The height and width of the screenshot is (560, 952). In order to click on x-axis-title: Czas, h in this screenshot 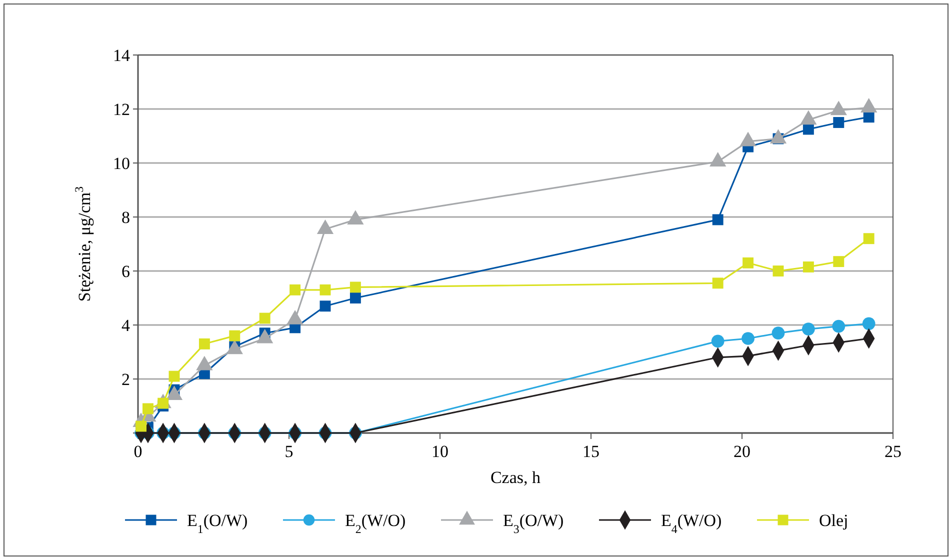, I will do `click(516, 477)`.